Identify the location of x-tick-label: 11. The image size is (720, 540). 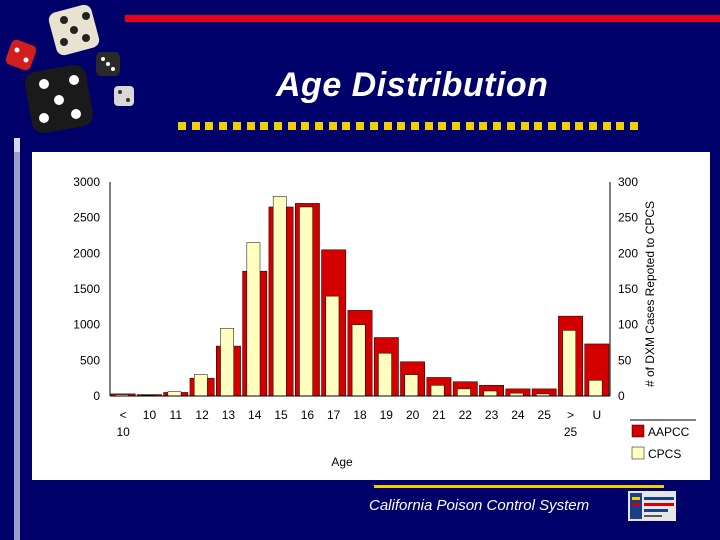
(176, 415).